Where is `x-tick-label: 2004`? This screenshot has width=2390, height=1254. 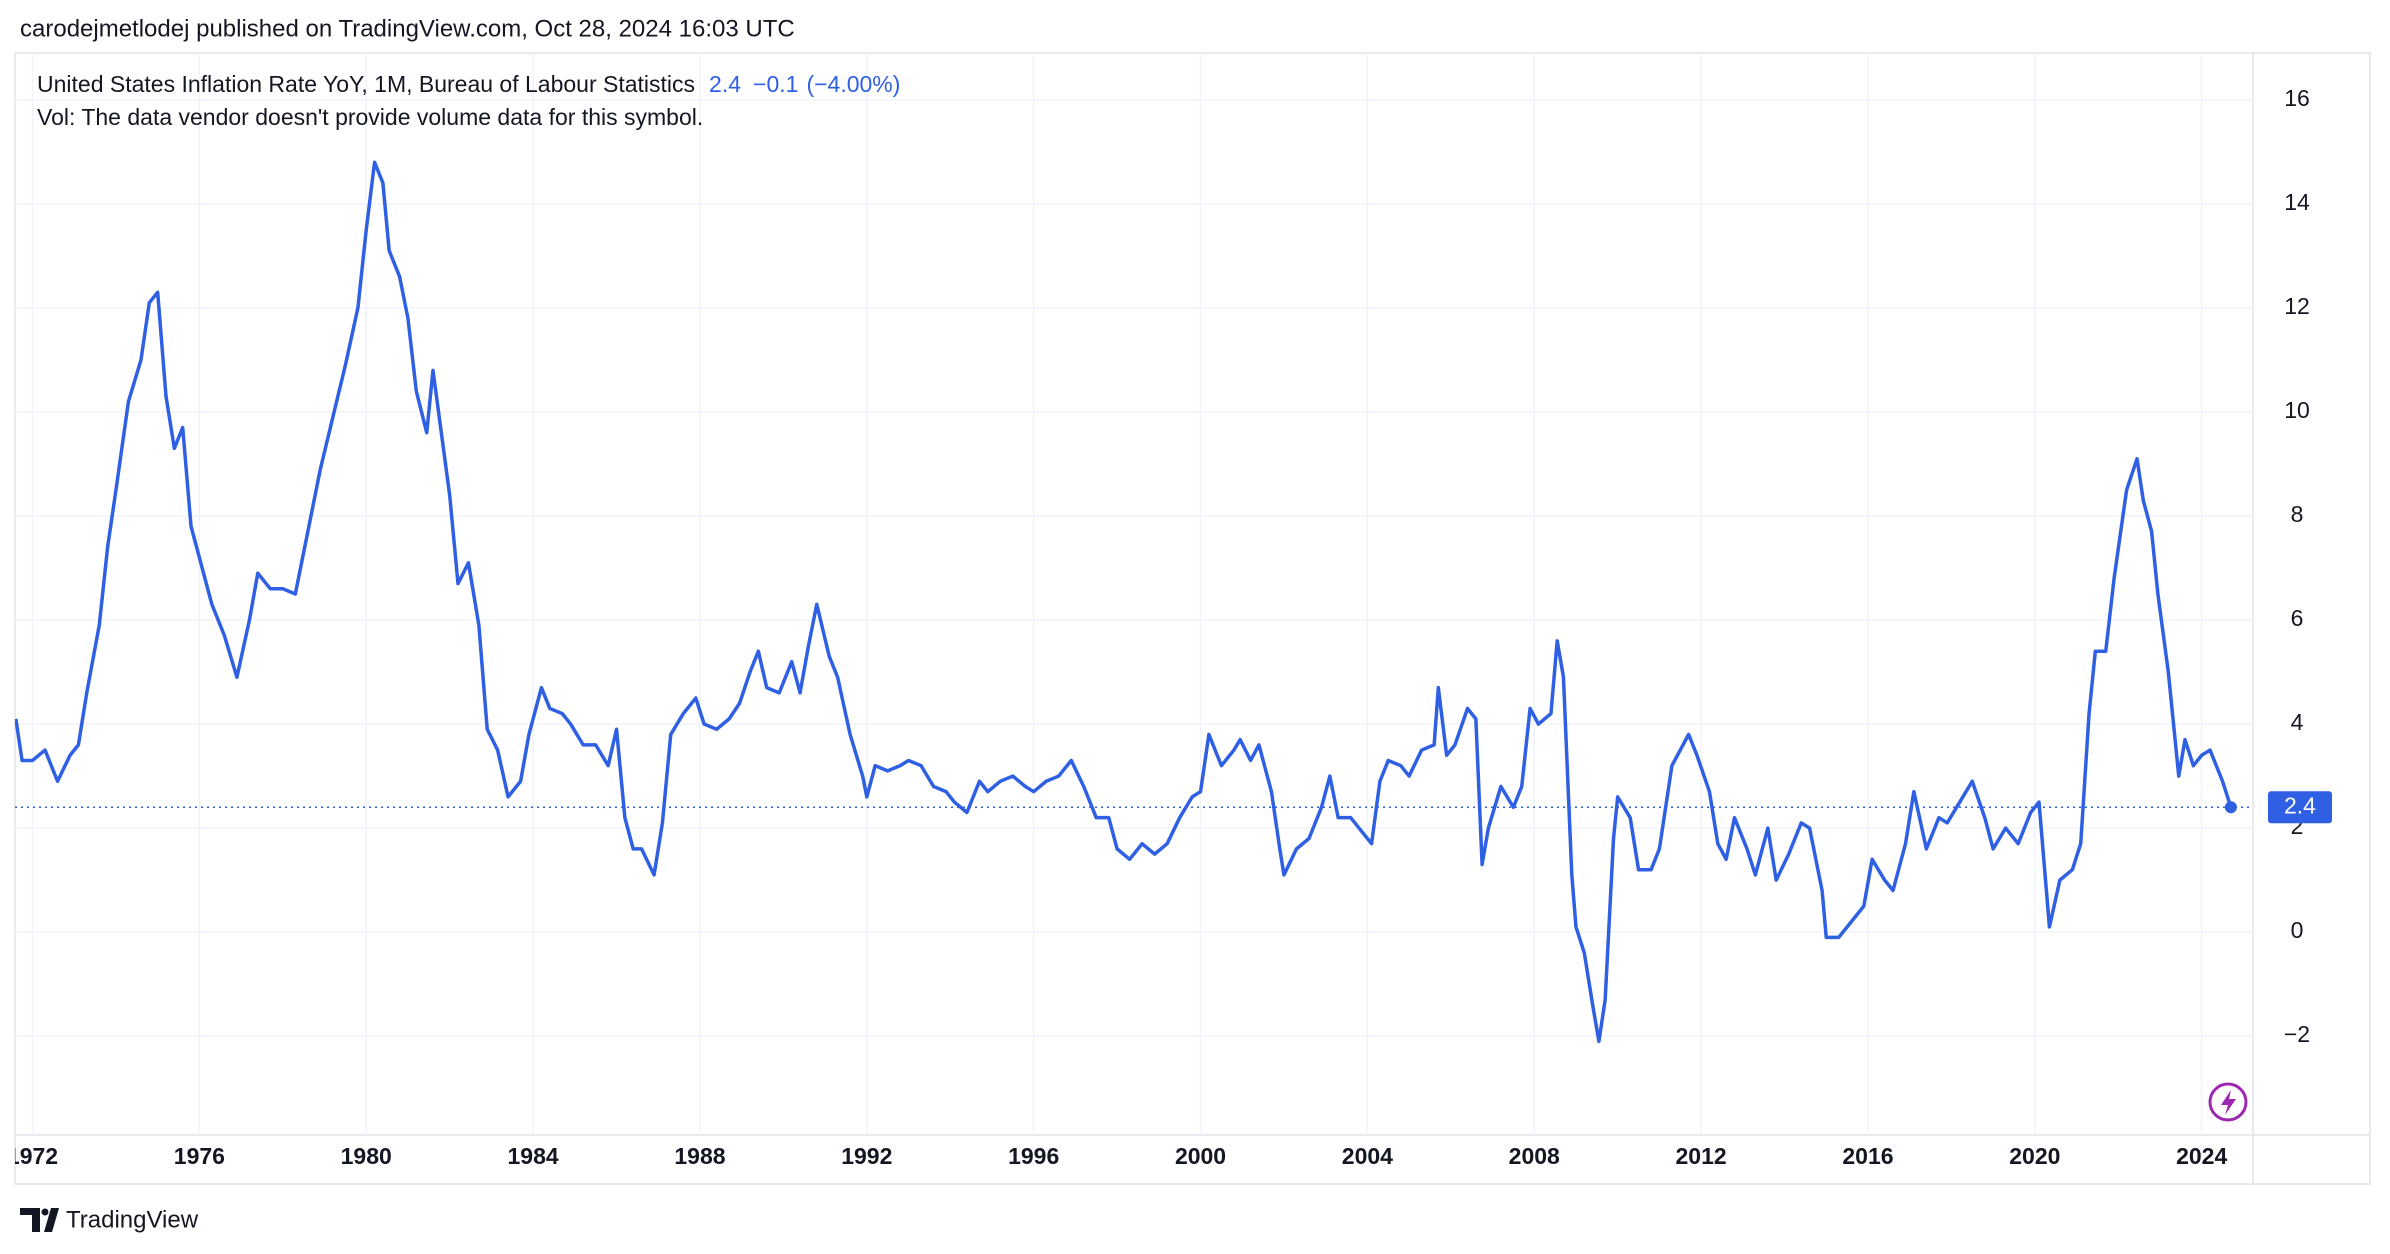 x-tick-label: 2004 is located at coordinates (1367, 1156).